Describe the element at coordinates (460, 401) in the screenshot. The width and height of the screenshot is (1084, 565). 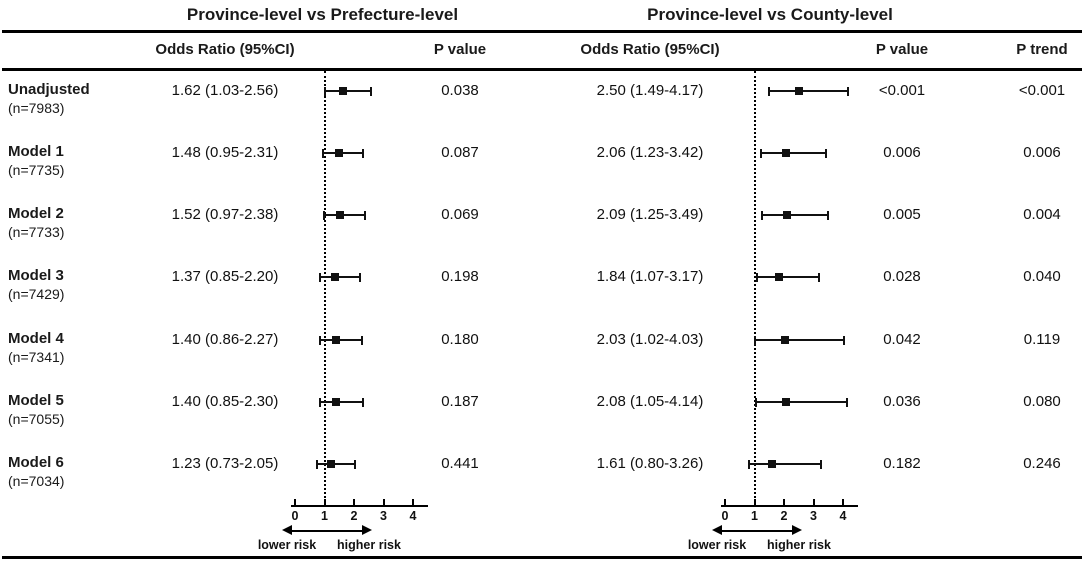
I see `p-value-prefecture: 0.187` at that location.